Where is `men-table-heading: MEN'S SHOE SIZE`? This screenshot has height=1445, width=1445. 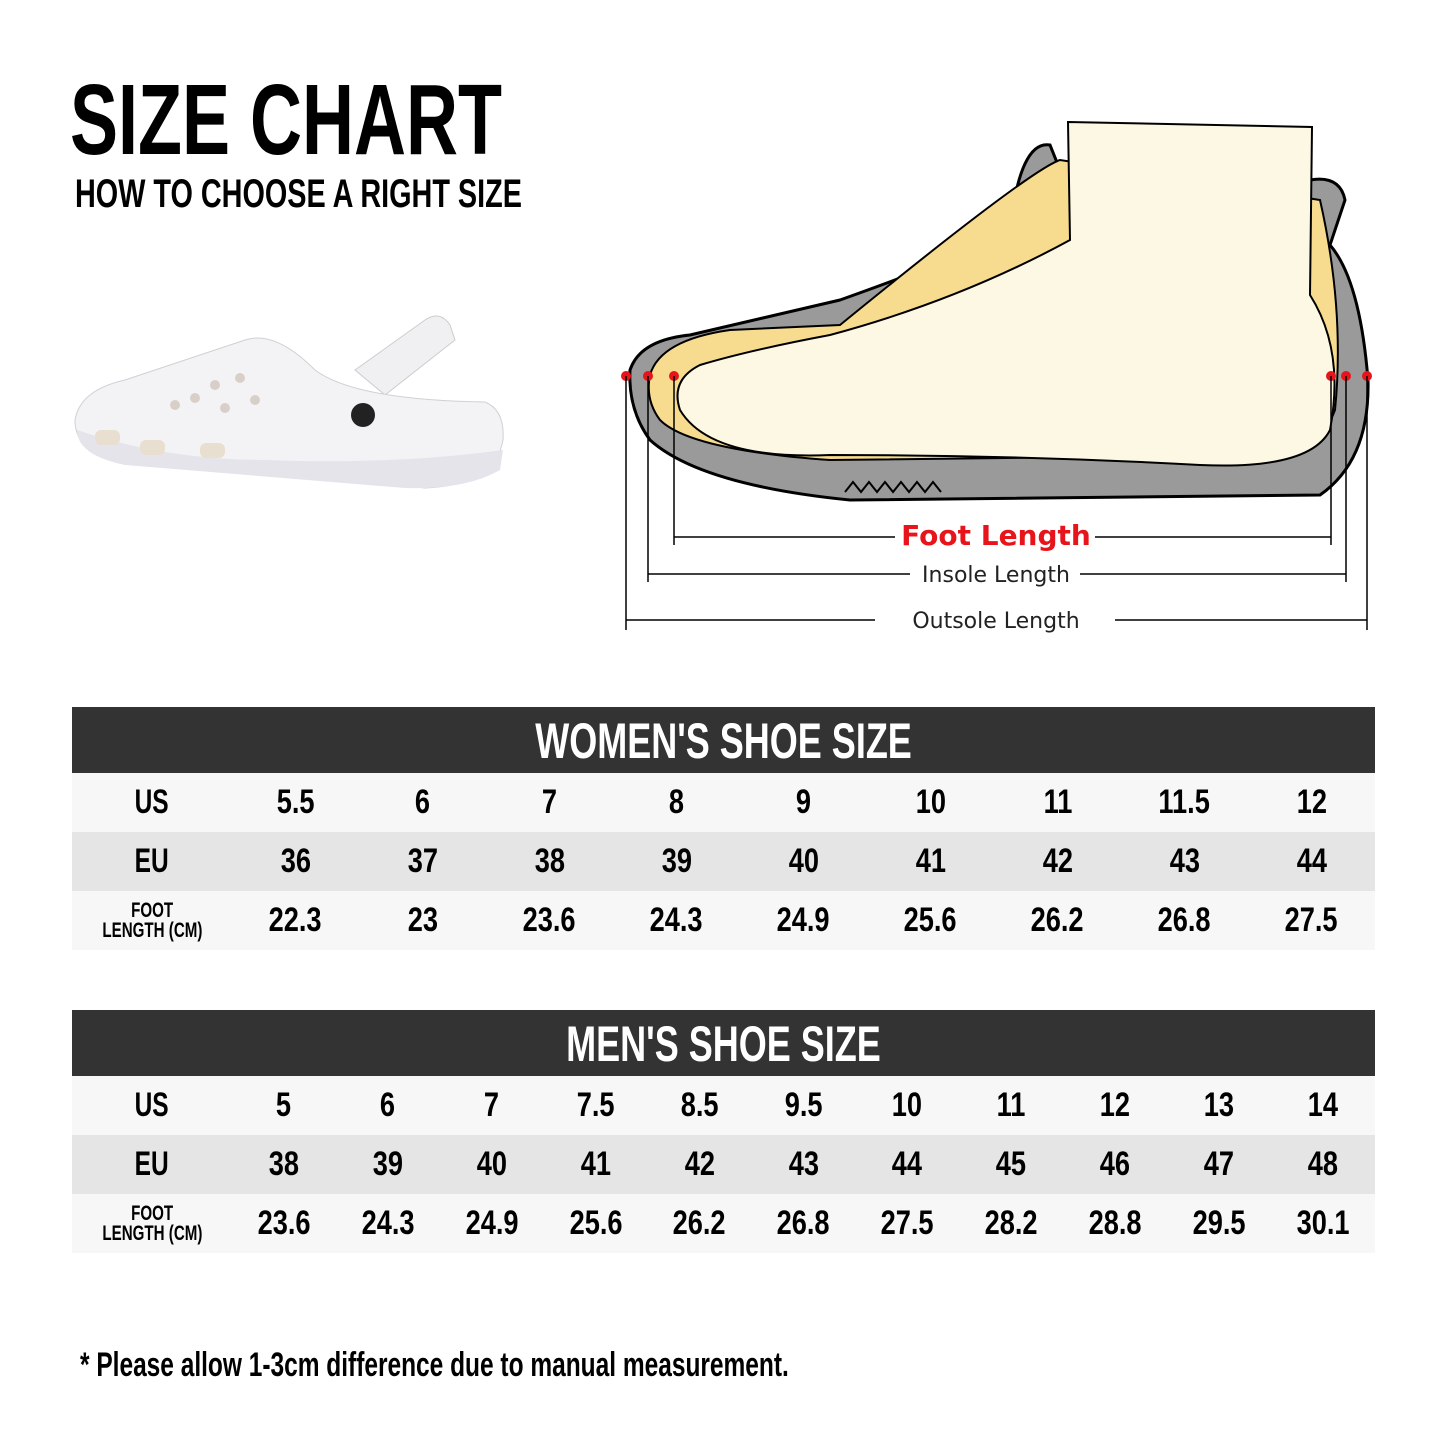 men-table-heading: MEN'S SHOE SIZE is located at coordinates (723, 1043).